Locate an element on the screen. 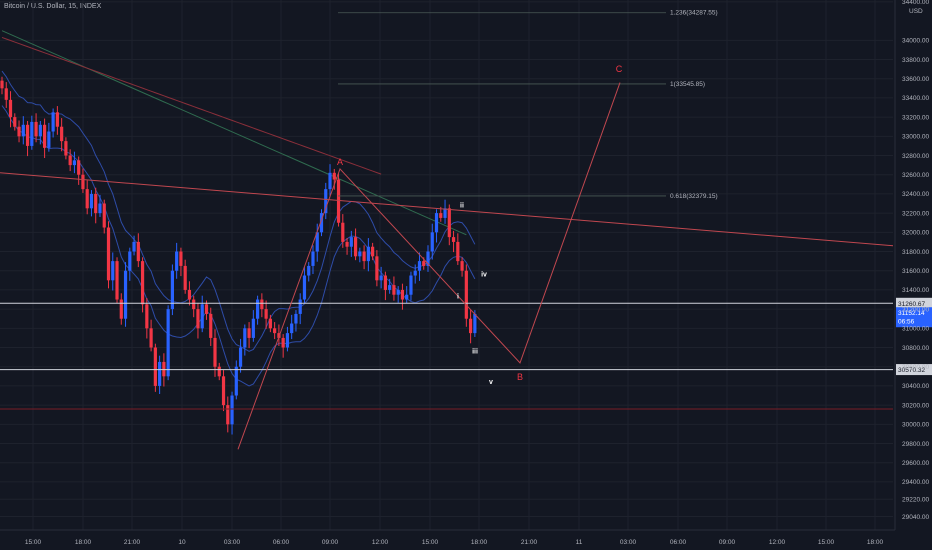 This screenshot has height=550, width=932. y-tick-label: 31200.00 is located at coordinates (915, 309).